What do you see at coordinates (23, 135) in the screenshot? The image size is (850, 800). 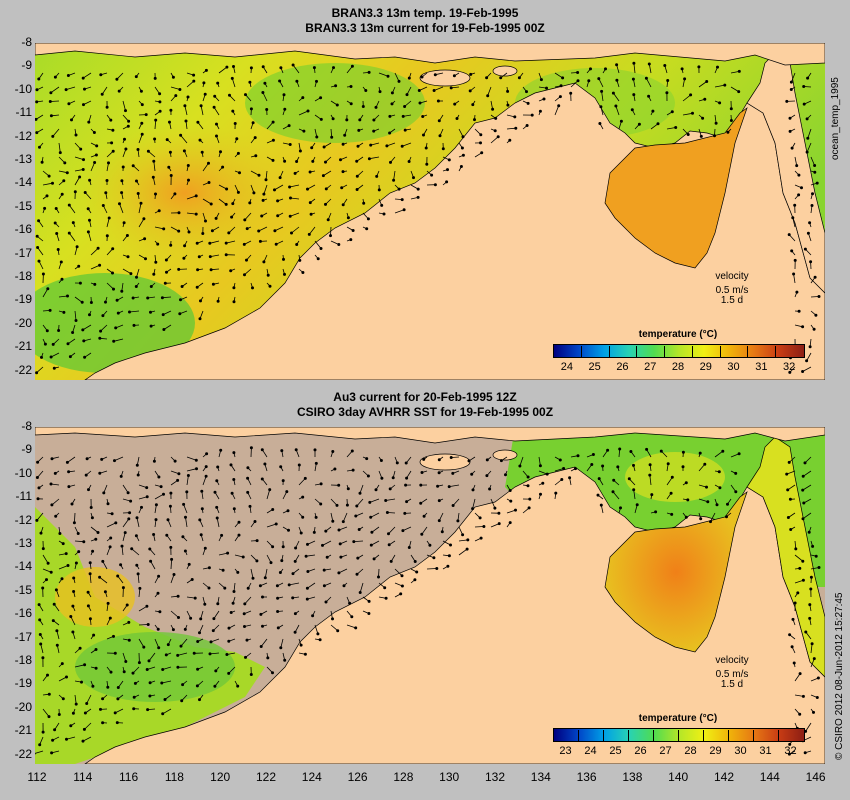 I see `y-tick-label: -12` at bounding box center [23, 135].